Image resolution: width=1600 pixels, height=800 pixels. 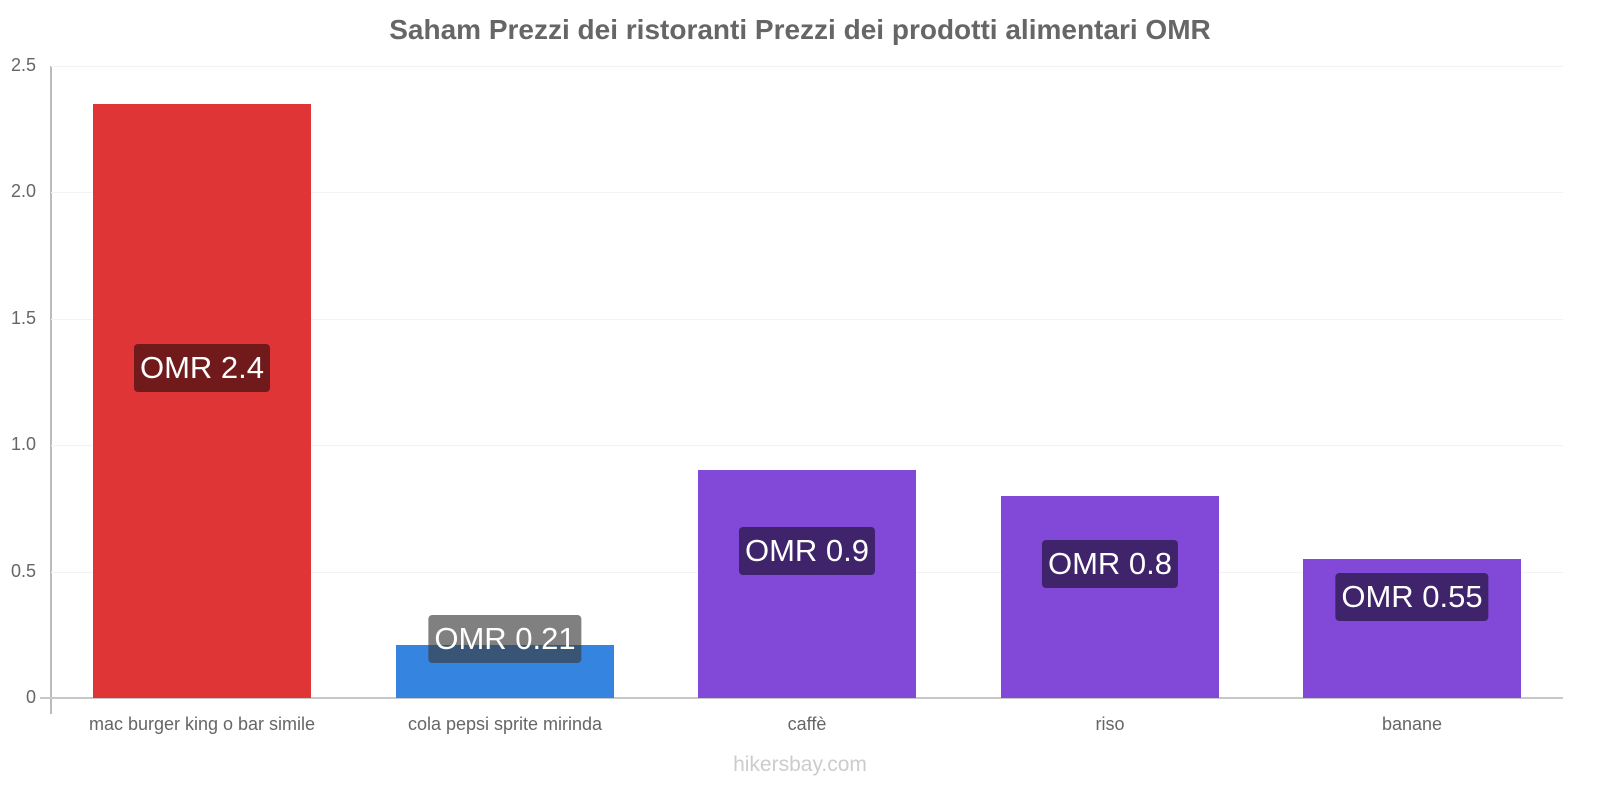 What do you see at coordinates (505, 639) in the screenshot?
I see `bar-value-label: OMR 0.21` at bounding box center [505, 639].